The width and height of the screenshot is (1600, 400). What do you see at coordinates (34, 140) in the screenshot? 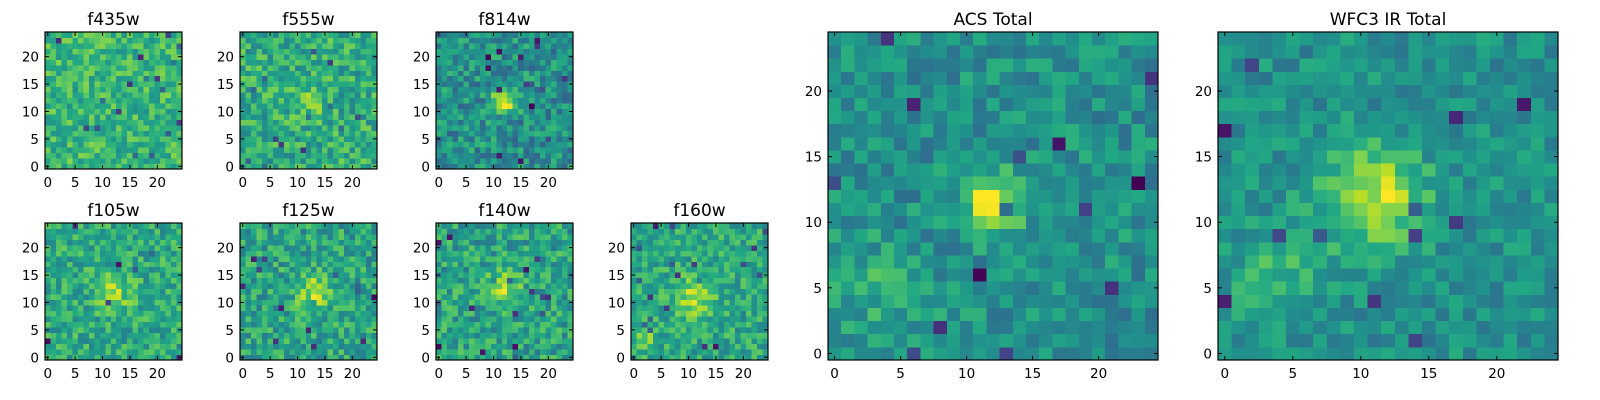
I see `y-tick-label: 5` at bounding box center [34, 140].